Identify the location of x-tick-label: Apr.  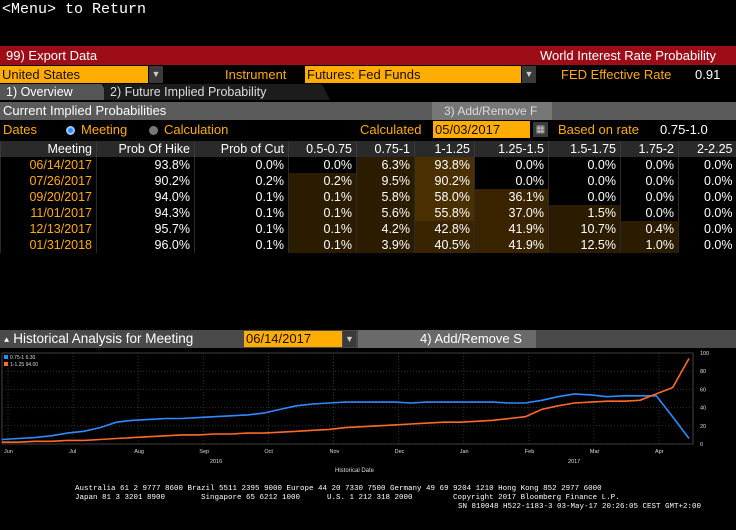
(659, 452).